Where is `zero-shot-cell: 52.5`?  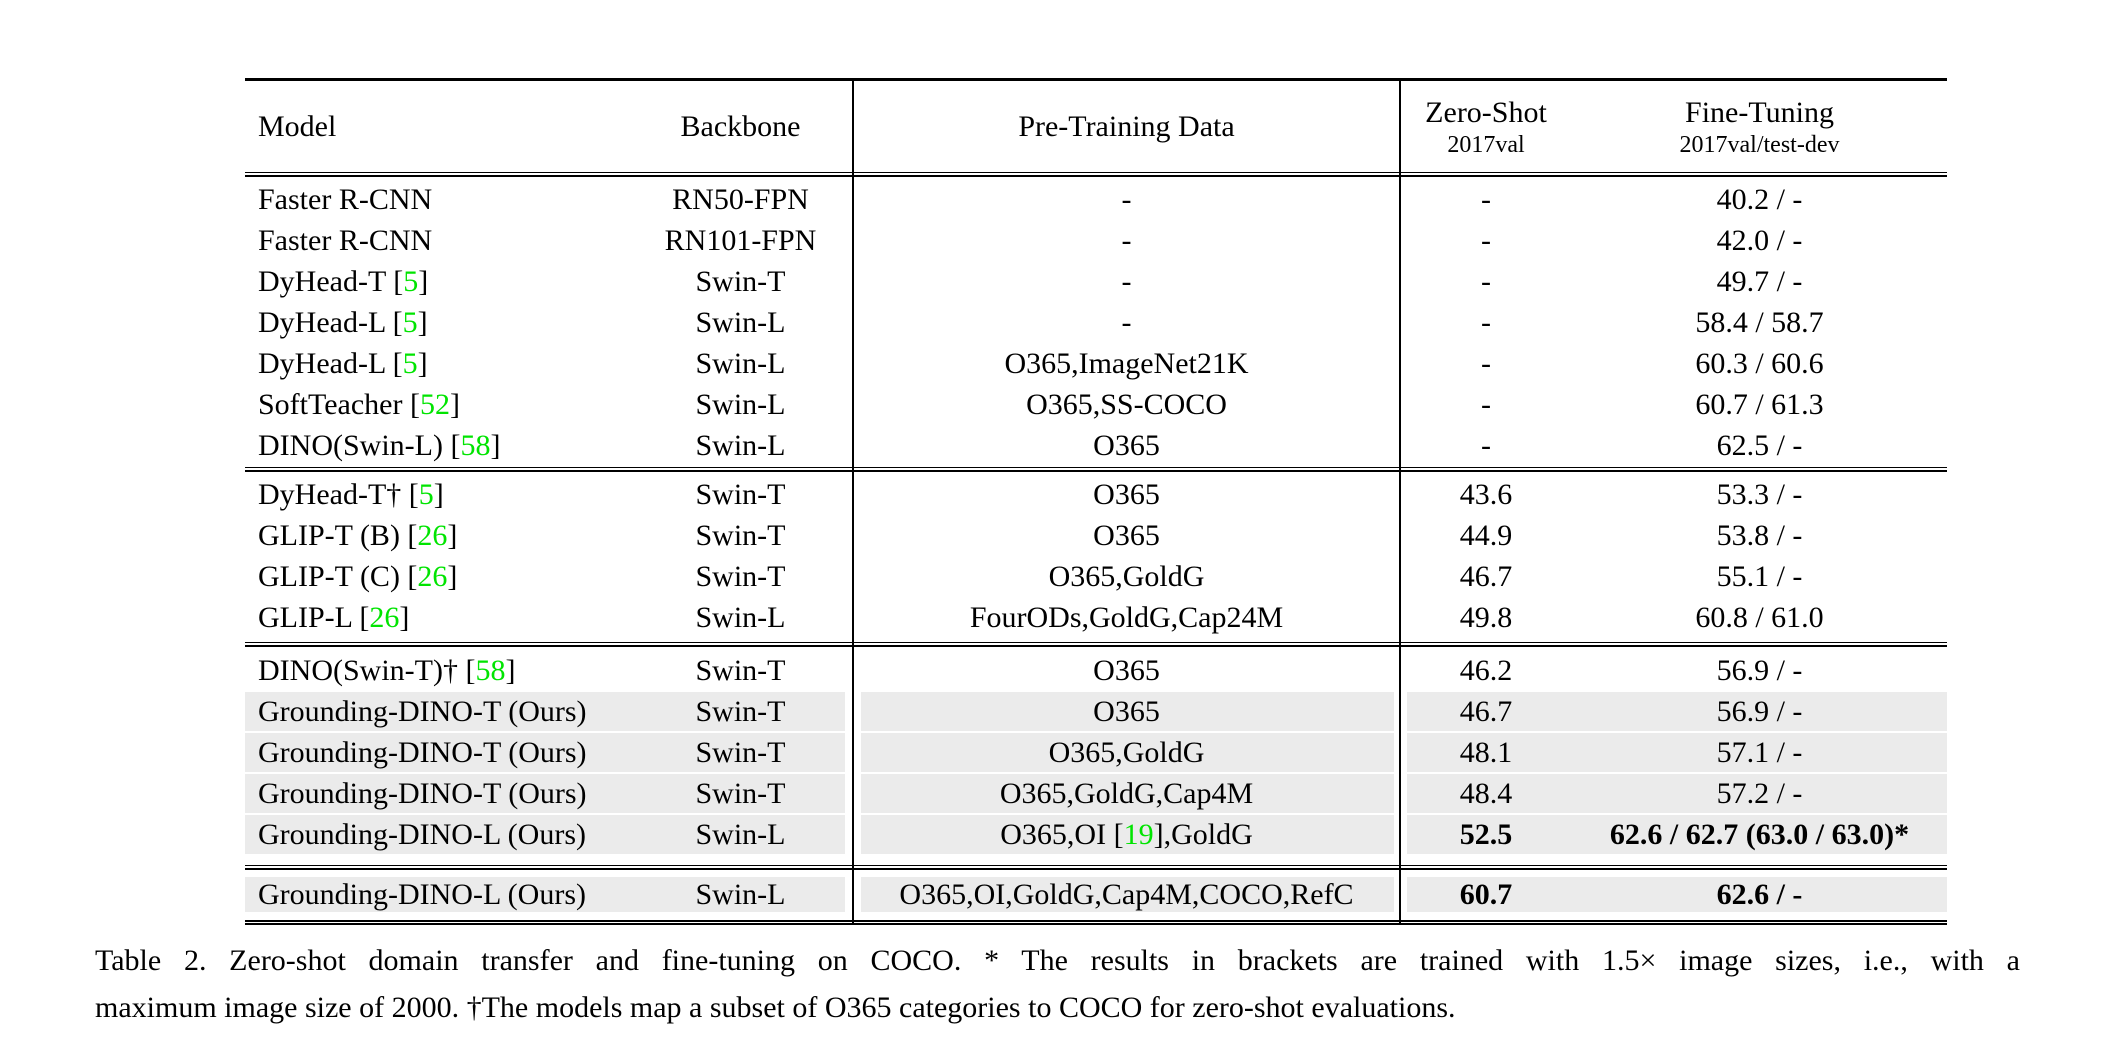 zero-shot-cell: 52.5 is located at coordinates (1486, 834).